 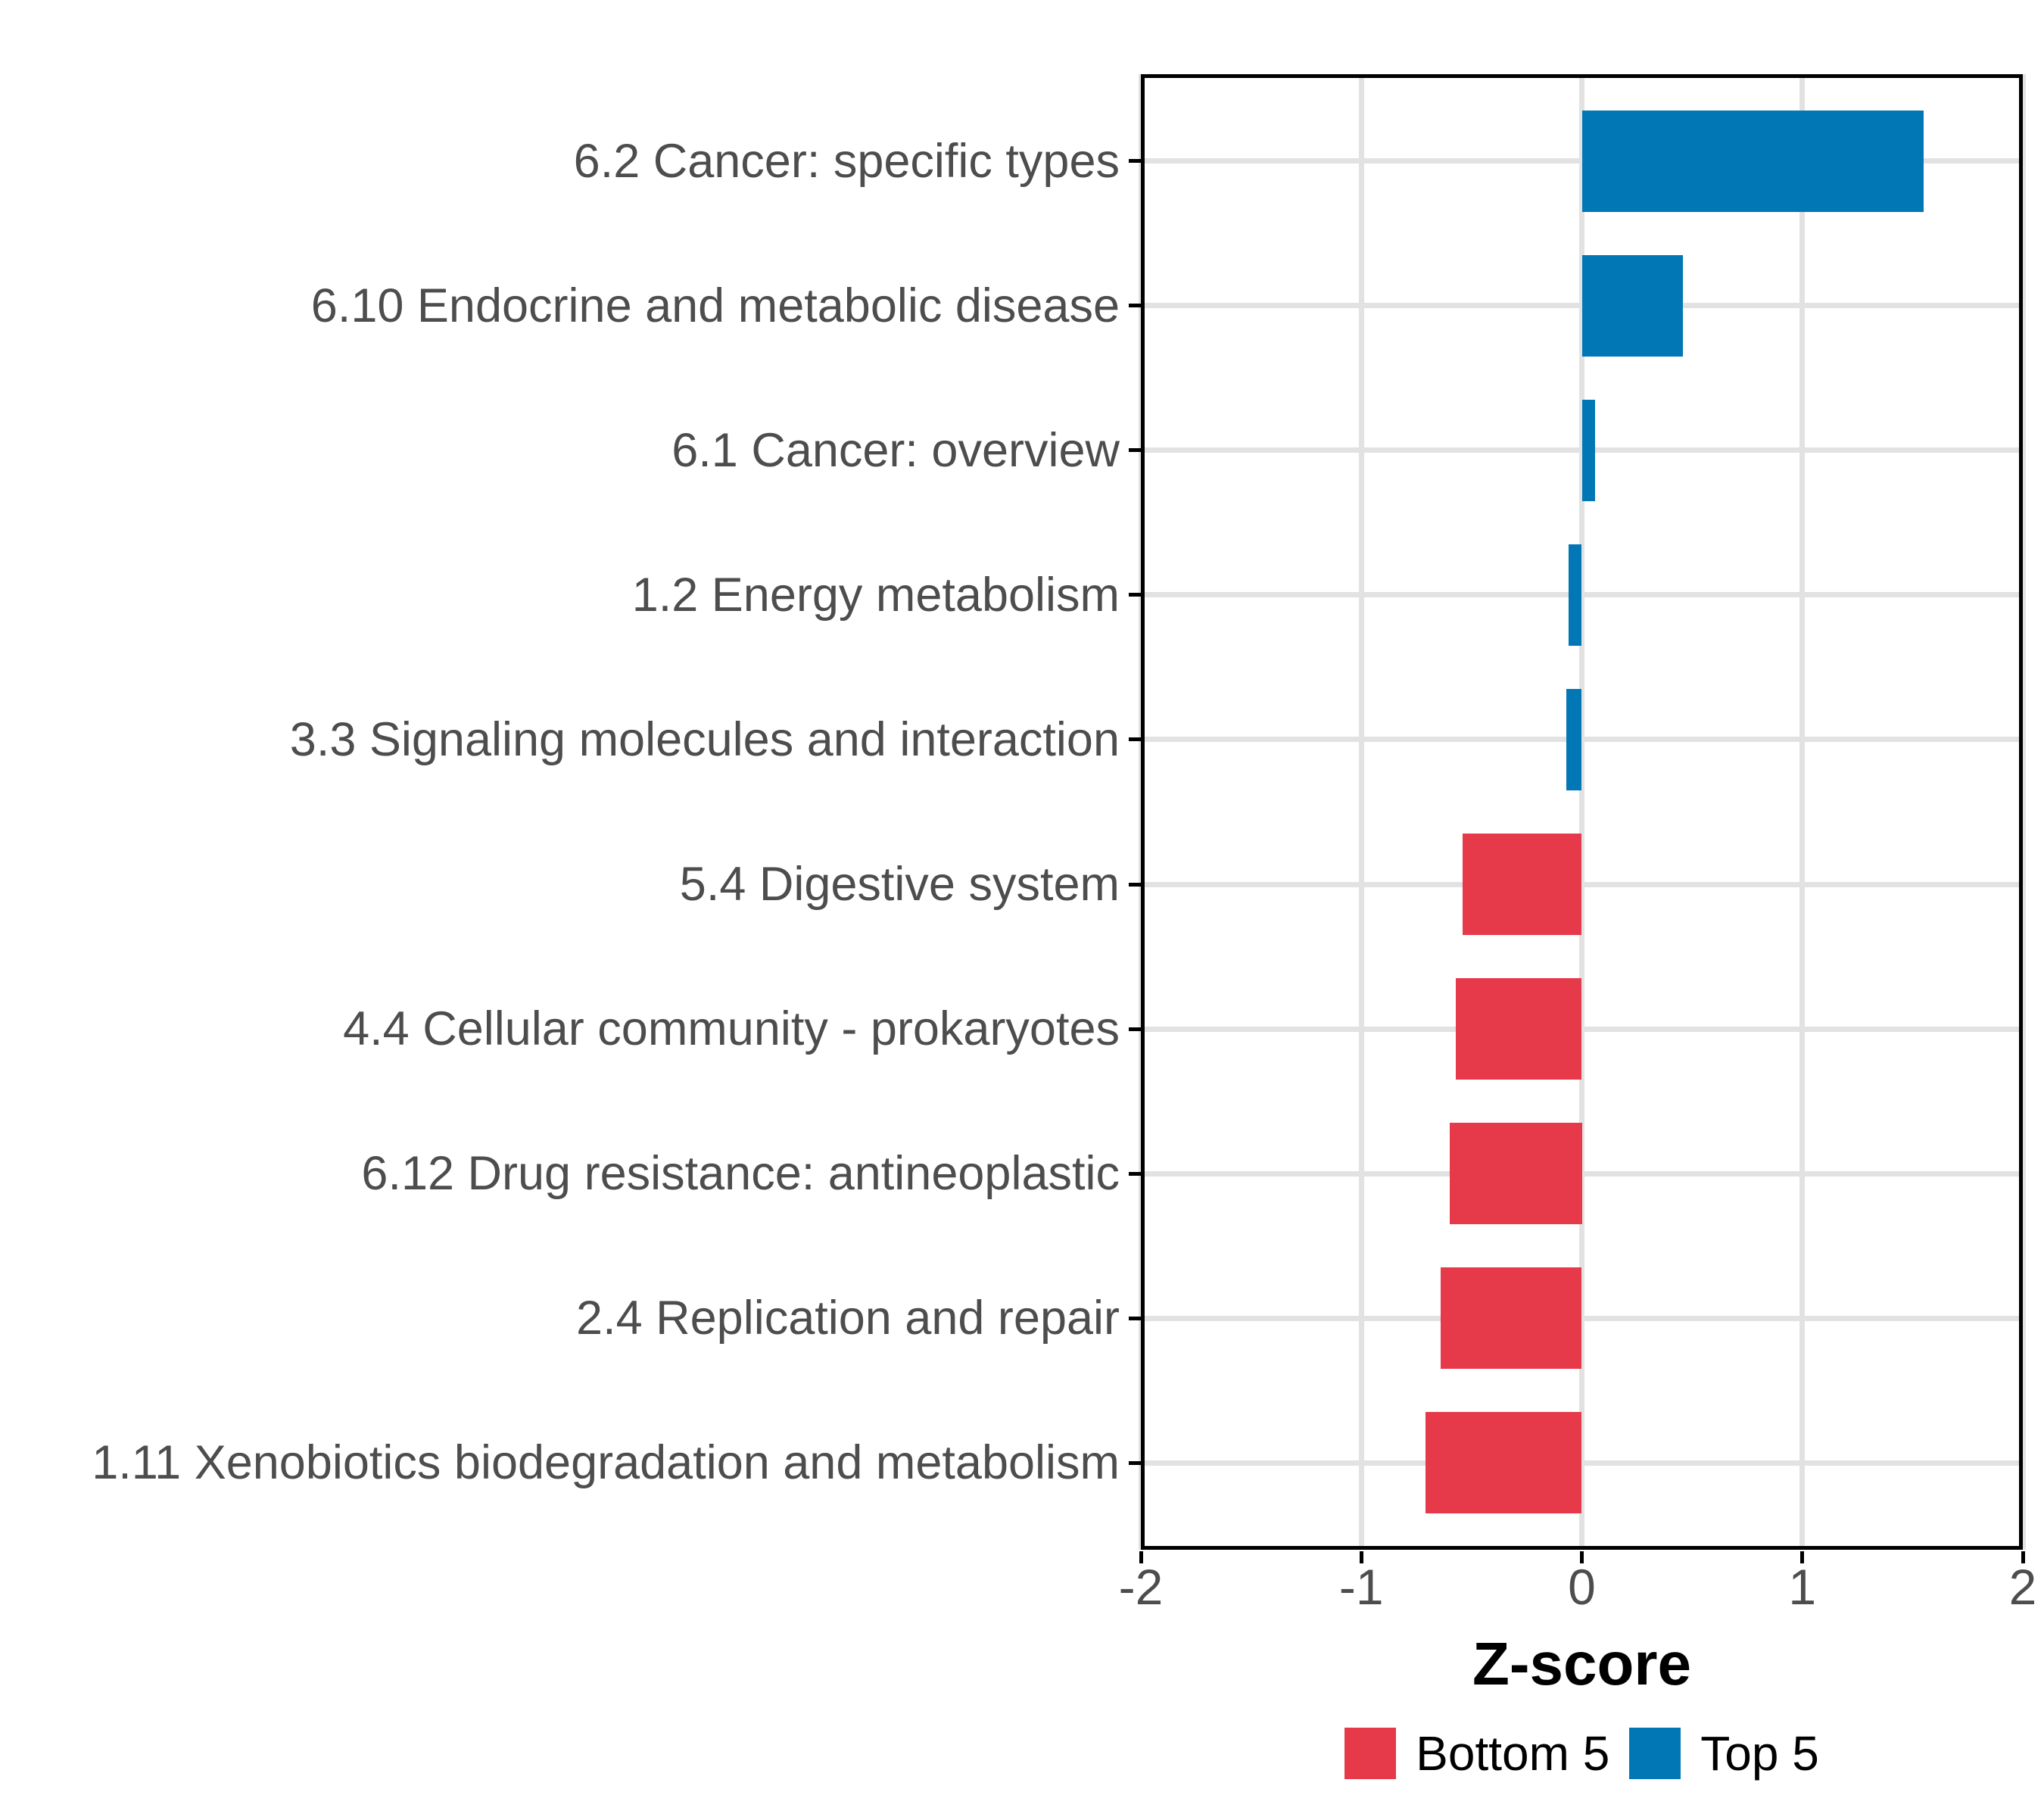 What do you see at coordinates (896, 450) in the screenshot?
I see `y-tick-label: 6.1 Cancer: overview` at bounding box center [896, 450].